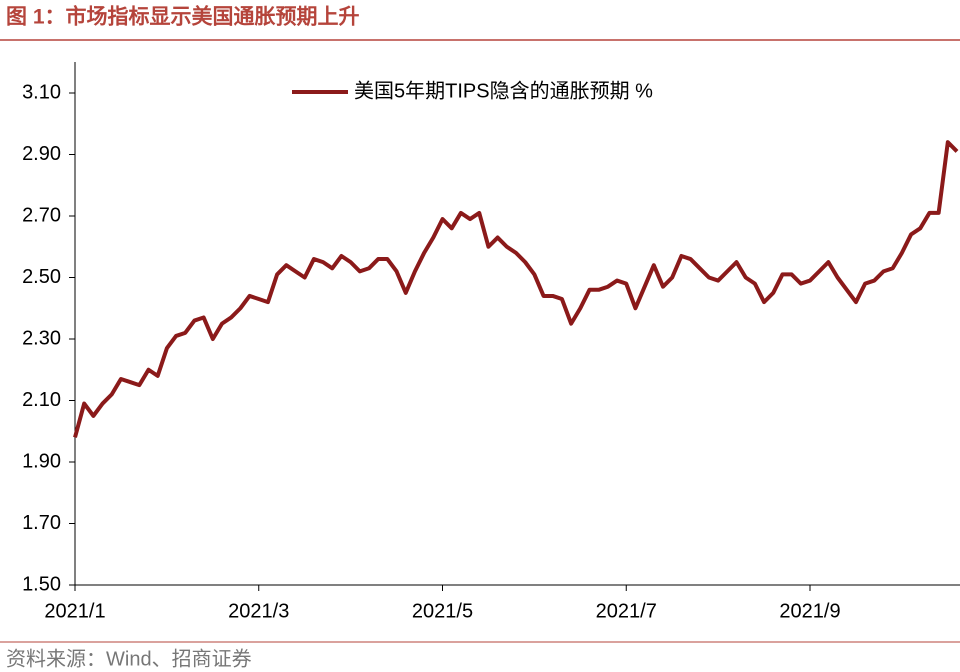 The height and width of the screenshot is (672, 960). What do you see at coordinates (129, 658) in the screenshot?
I see `source: 资料来源：Wind、招商证券` at bounding box center [129, 658].